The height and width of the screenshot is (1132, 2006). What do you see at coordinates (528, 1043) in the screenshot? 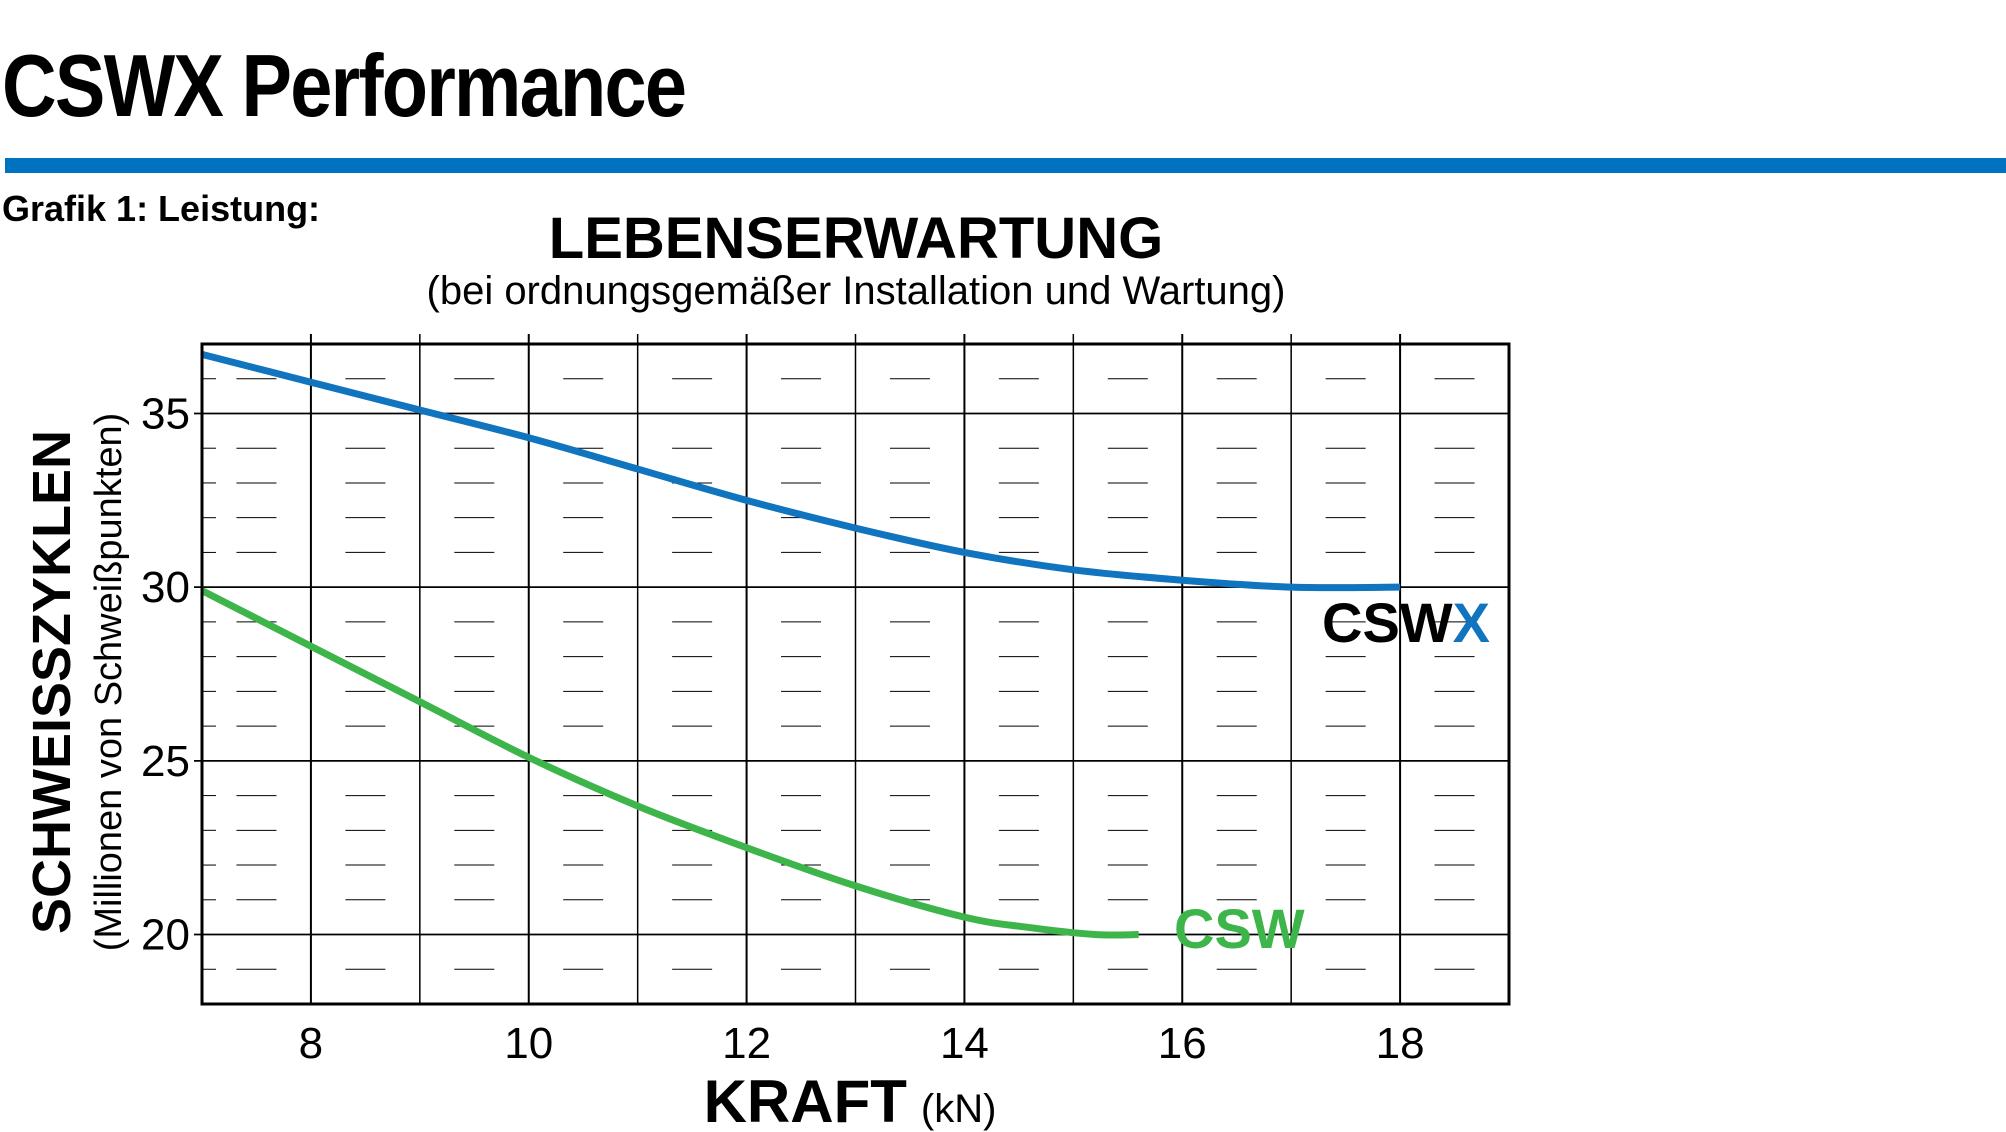
I see `x-tick-label: 10` at bounding box center [528, 1043].